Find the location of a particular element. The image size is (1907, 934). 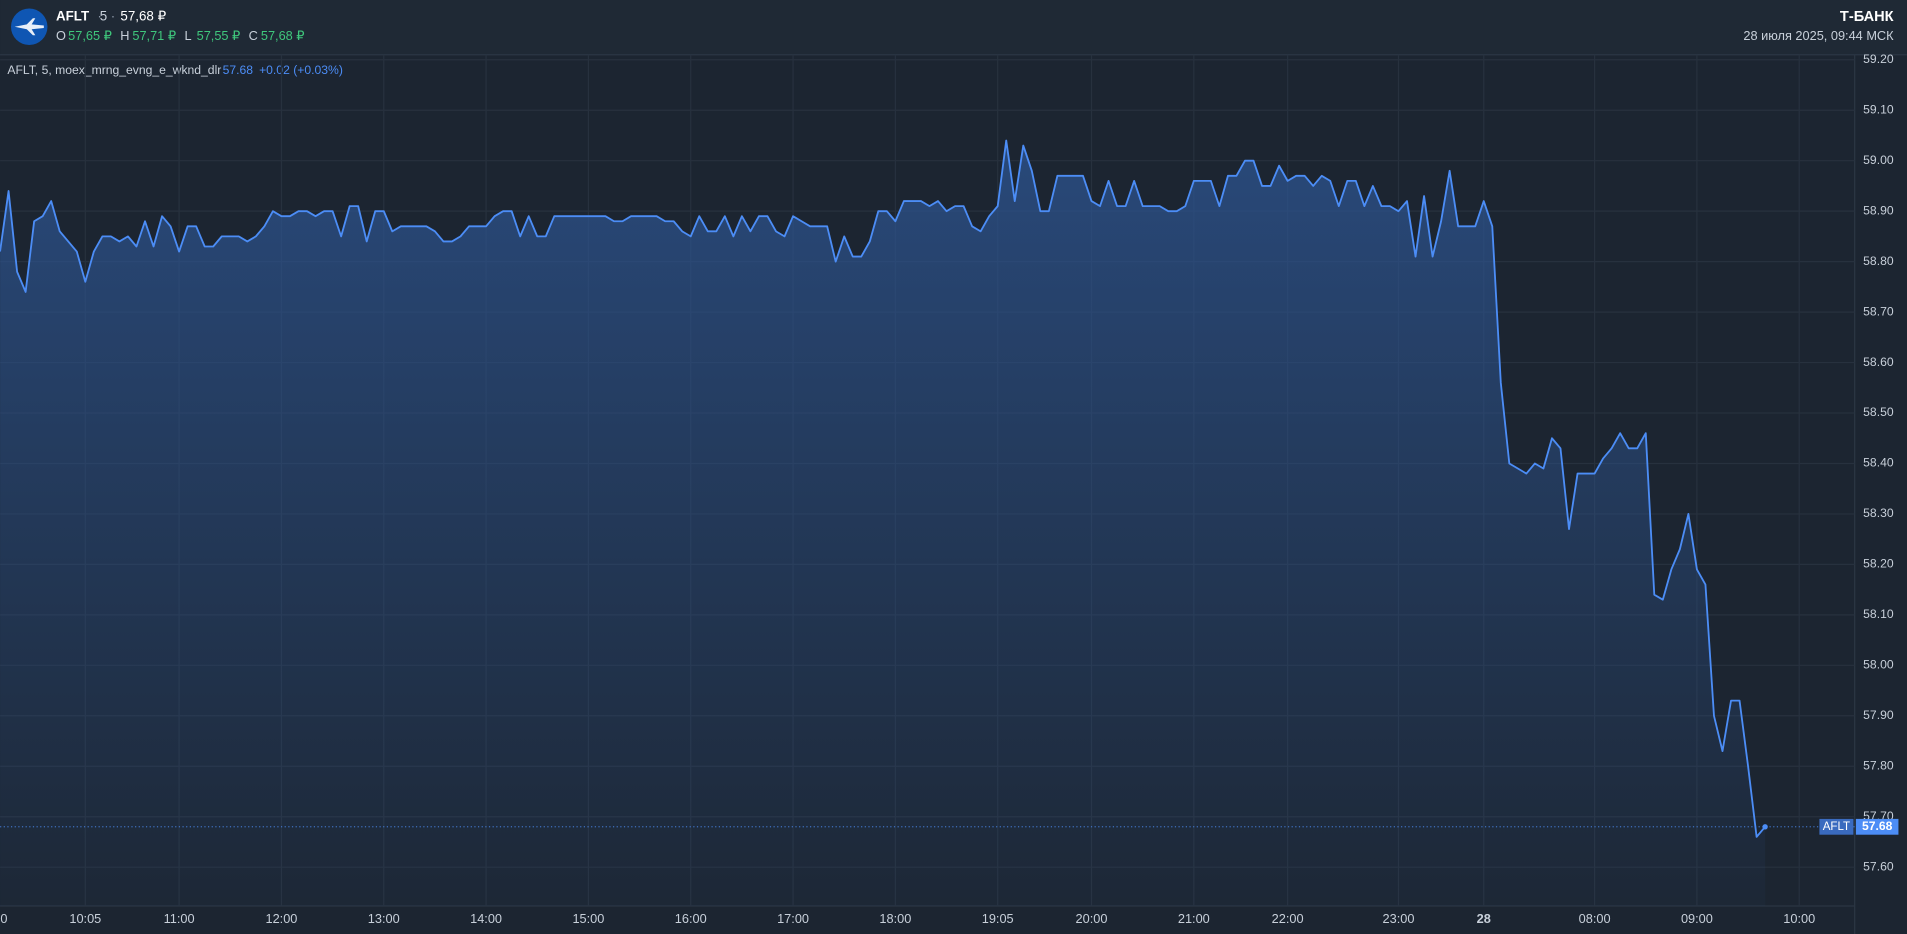

legend-last: 57.68 is located at coordinates (238, 70).